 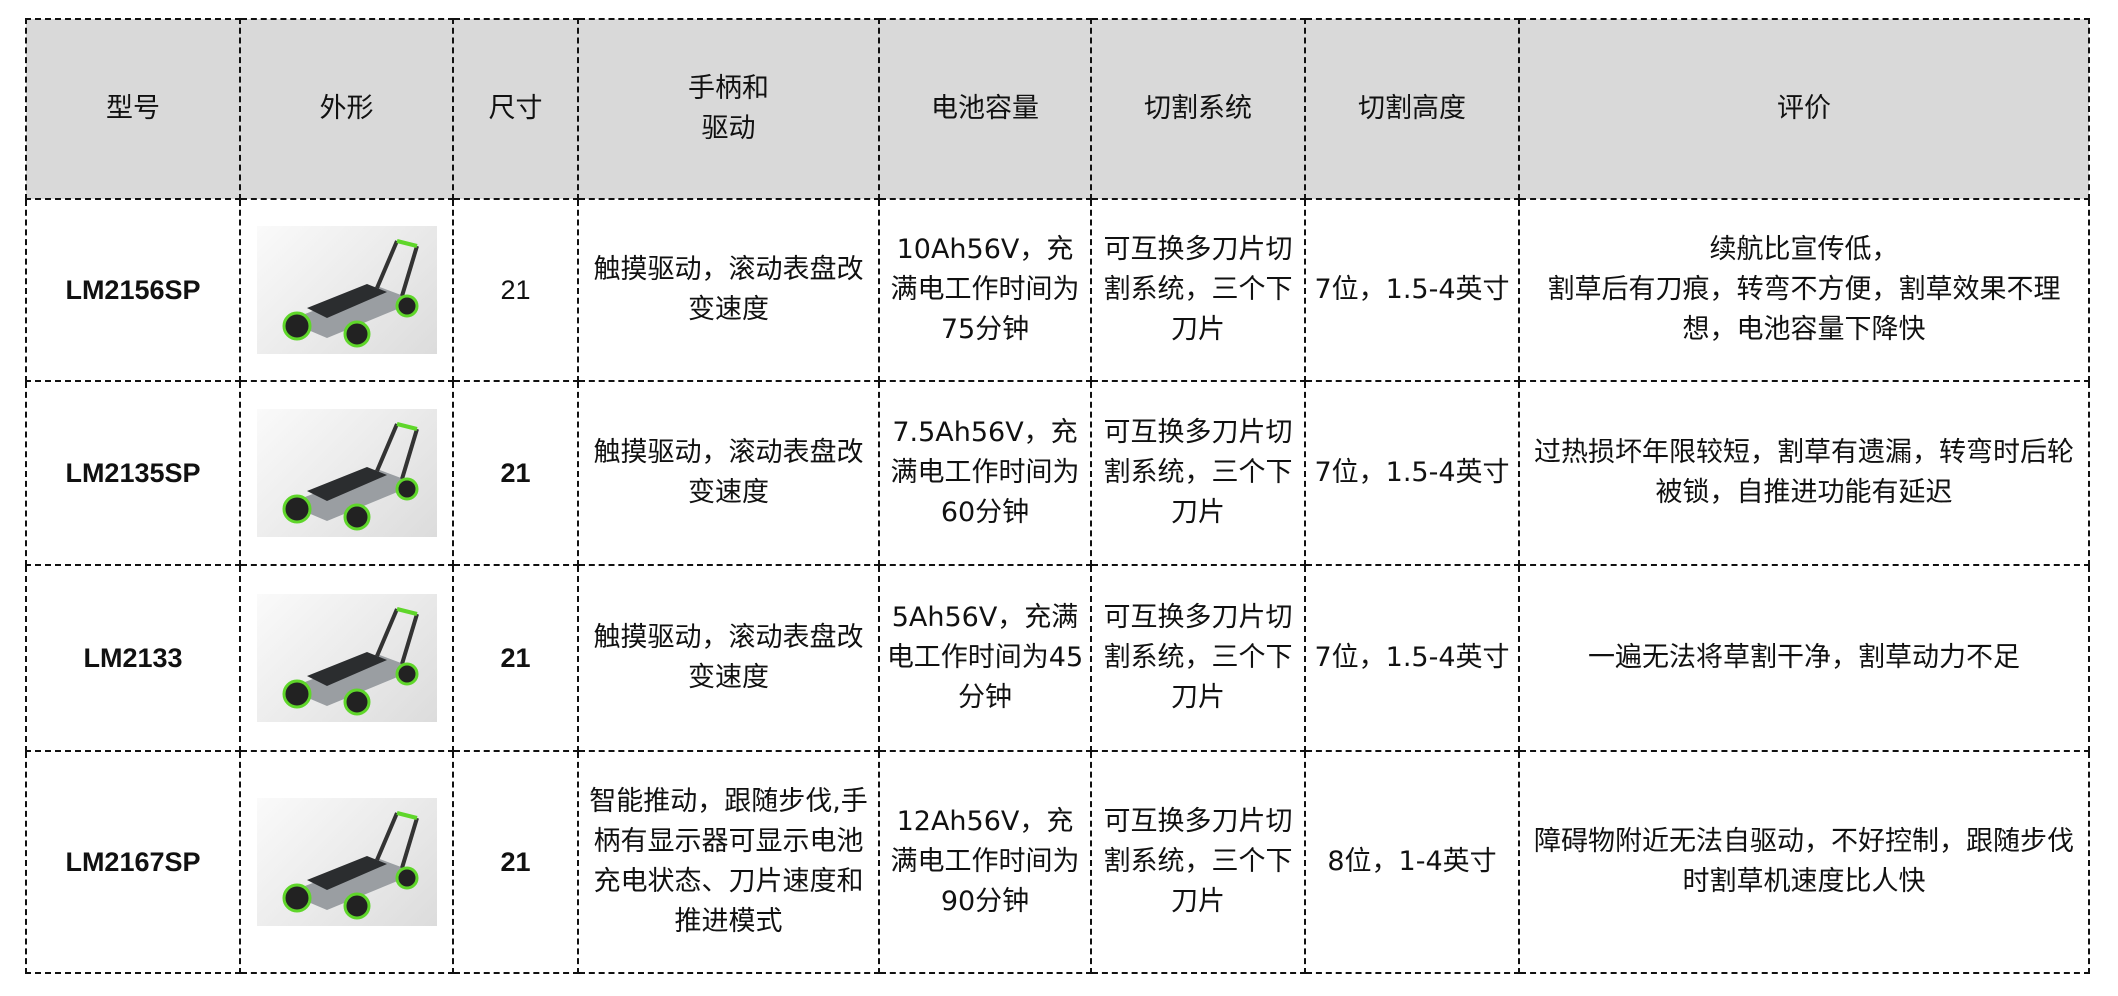 What do you see at coordinates (346, 109) in the screenshot?
I see `header-appearance: 外形` at bounding box center [346, 109].